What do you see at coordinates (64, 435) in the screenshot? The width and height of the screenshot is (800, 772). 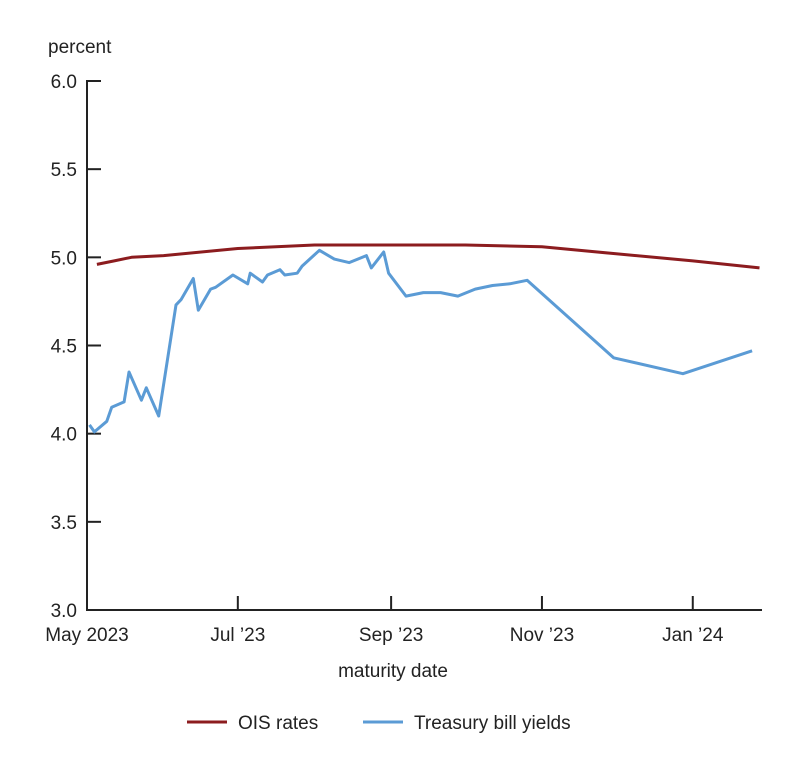 I see `y-tick-label: 4.0` at bounding box center [64, 435].